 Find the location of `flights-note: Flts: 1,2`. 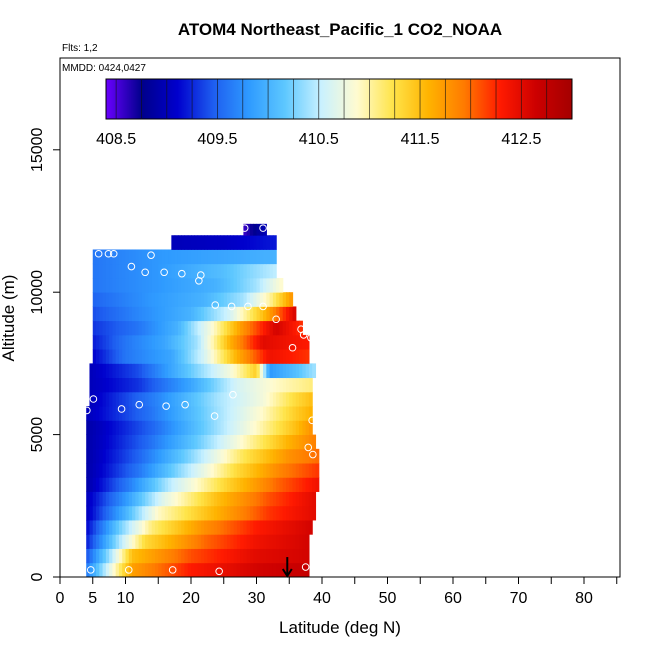

flights-note: Flts: 1,2 is located at coordinates (80, 48).